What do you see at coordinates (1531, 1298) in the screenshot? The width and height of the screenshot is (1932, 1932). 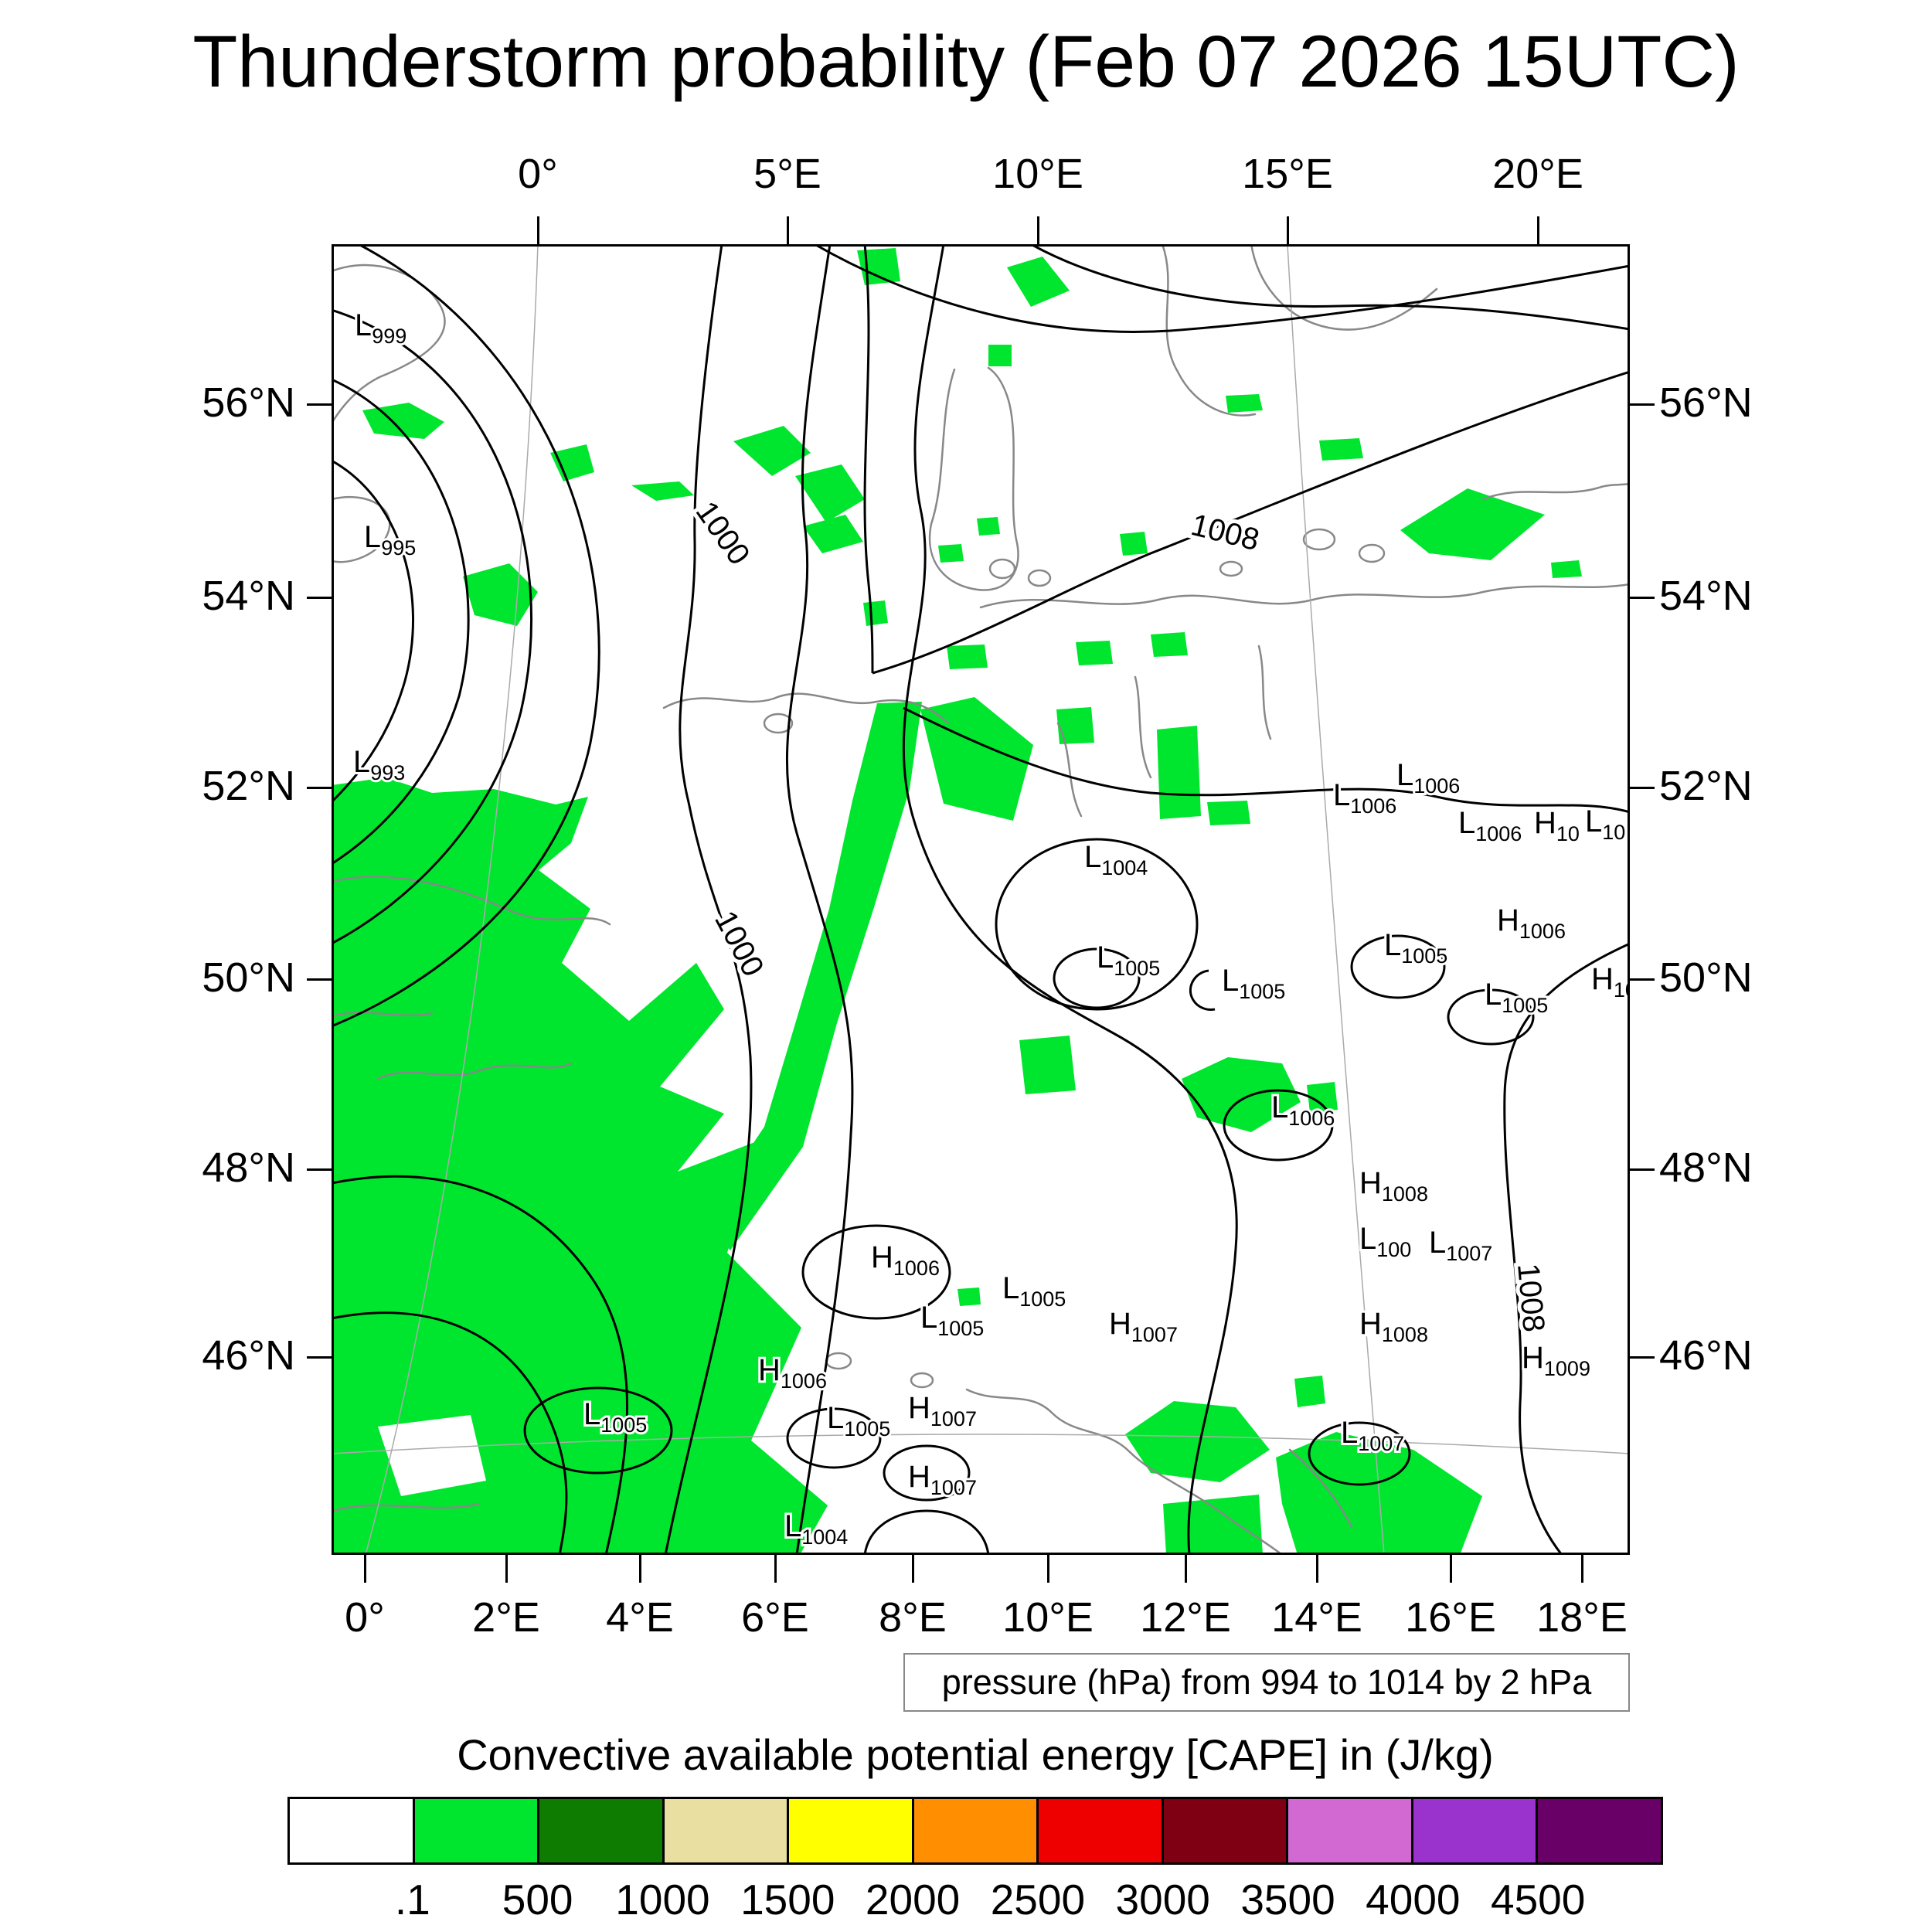 I see `contour-label: 1008` at bounding box center [1531, 1298].